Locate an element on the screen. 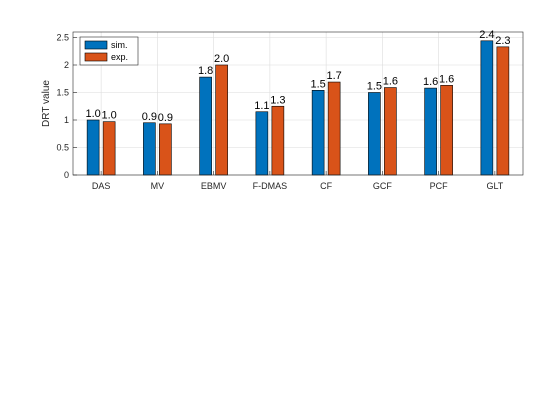 This screenshot has width=560, height=420. legend-label-exp: exp. is located at coordinates (119, 57).